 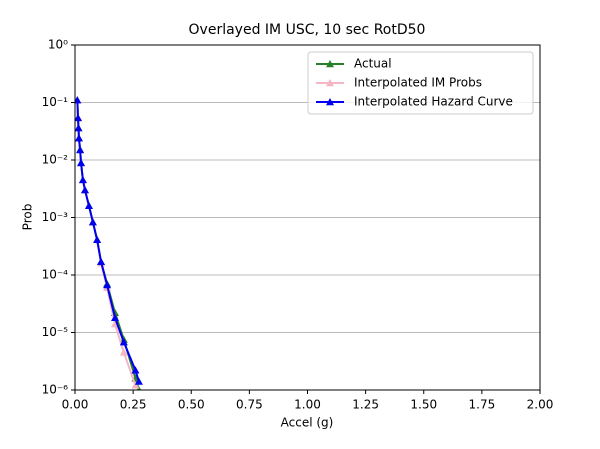 I want to click on y-tick-label: 10⁻⁵, so click(x=55, y=332).